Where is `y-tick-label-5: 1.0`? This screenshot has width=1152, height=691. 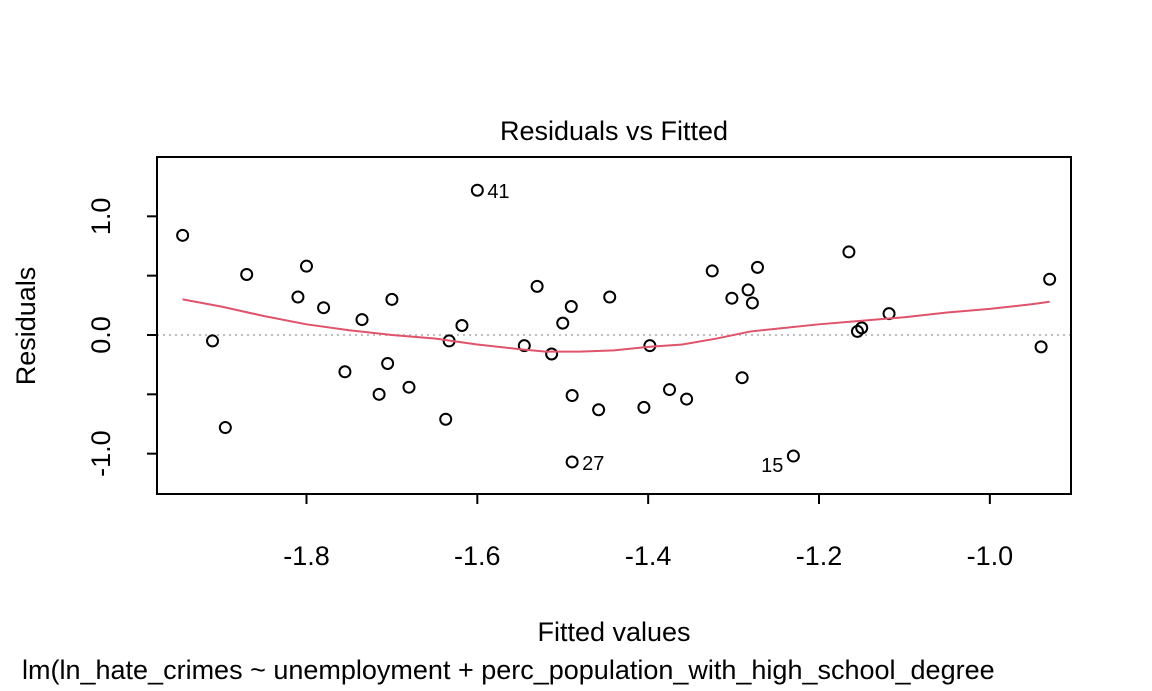 y-tick-label-5: 1.0 is located at coordinates (101, 217).